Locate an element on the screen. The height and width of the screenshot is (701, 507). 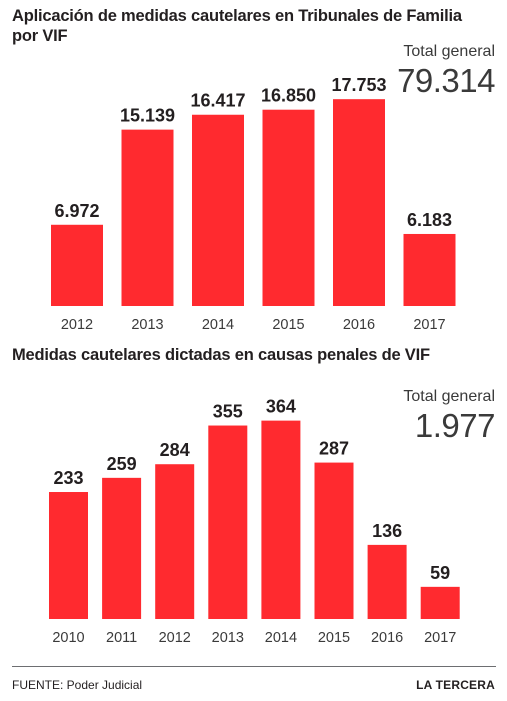
bar-value-label: 6.972 is located at coordinates (76, 211).